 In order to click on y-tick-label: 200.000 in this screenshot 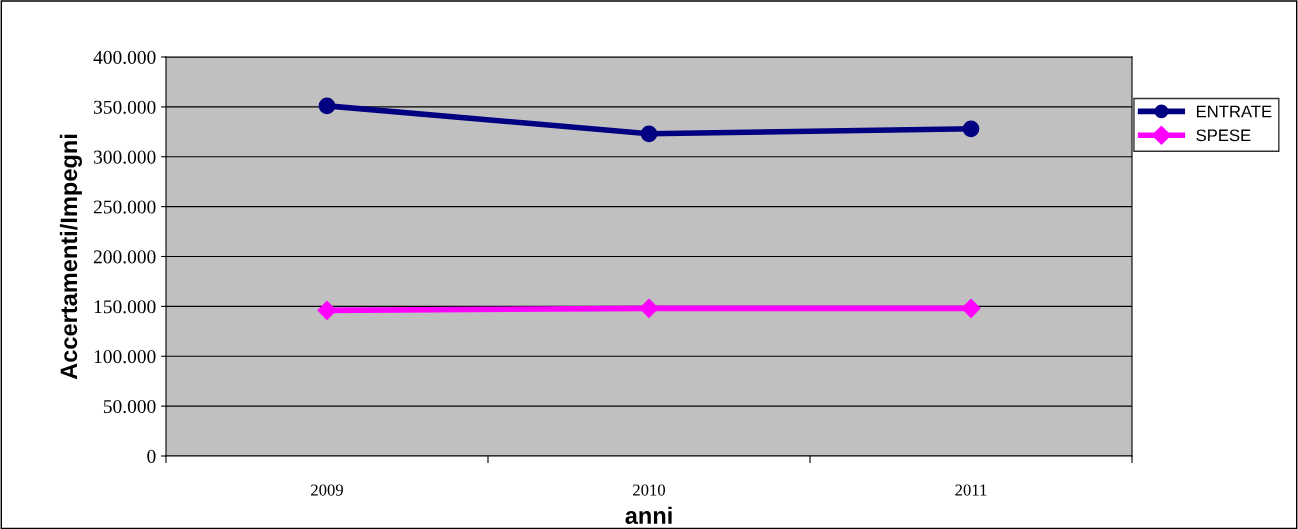, I will do `click(124, 257)`.